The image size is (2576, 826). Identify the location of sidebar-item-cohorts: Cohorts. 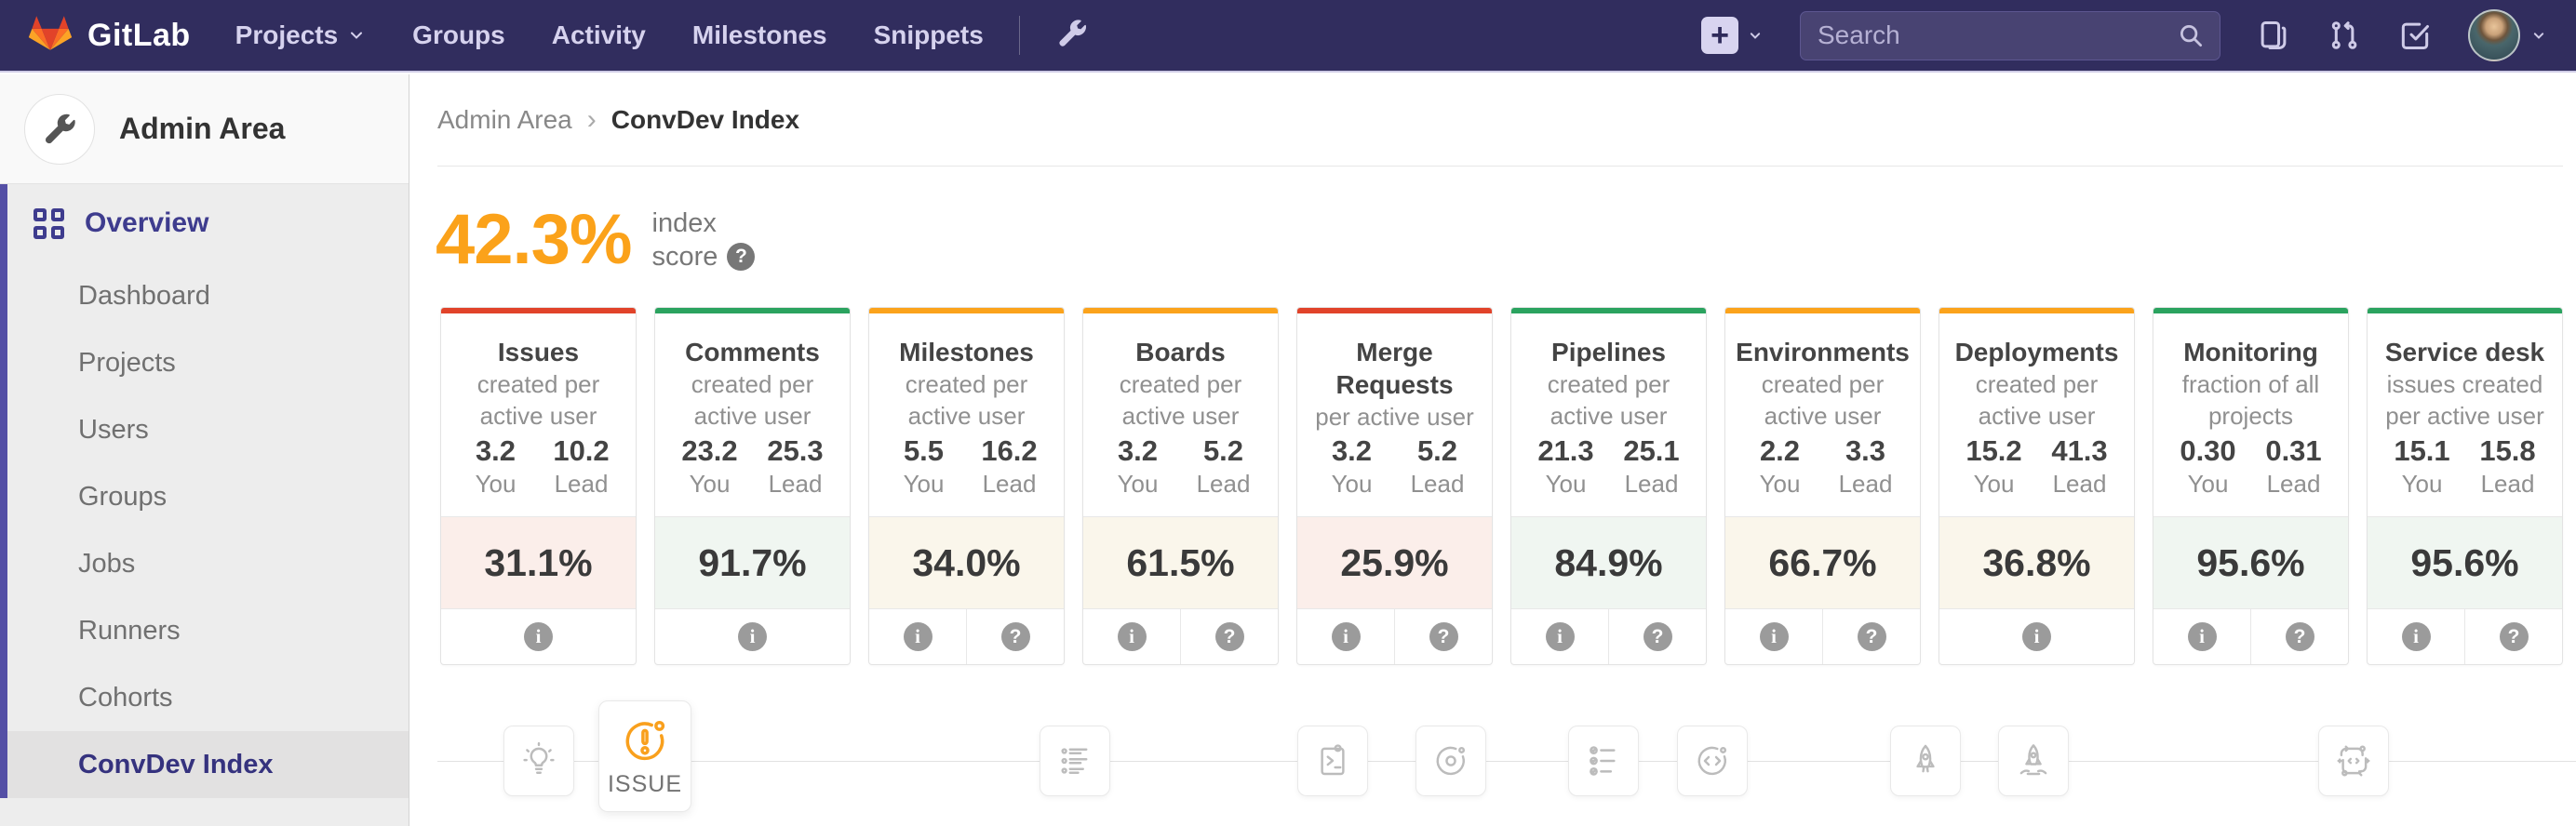
(125, 697).